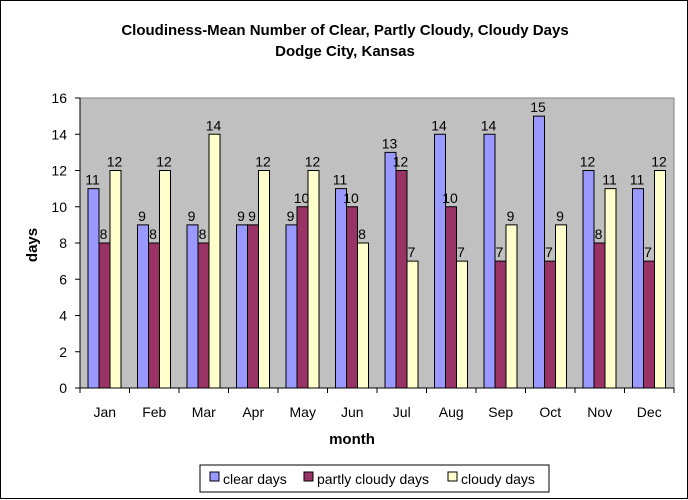 The image size is (688, 500). Describe the element at coordinates (362, 234) in the screenshot. I see `data-label-cloudy-days-jun: 8` at that location.